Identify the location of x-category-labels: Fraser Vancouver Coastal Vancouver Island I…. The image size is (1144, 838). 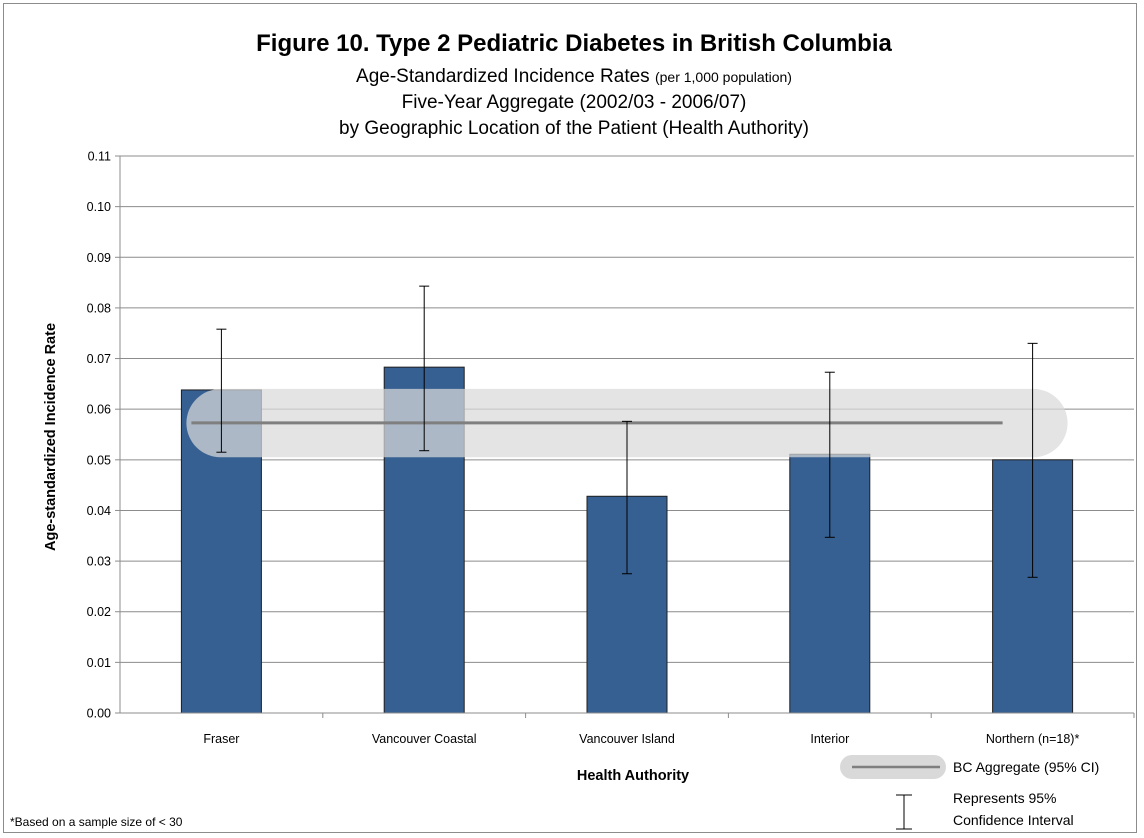
(641, 739).